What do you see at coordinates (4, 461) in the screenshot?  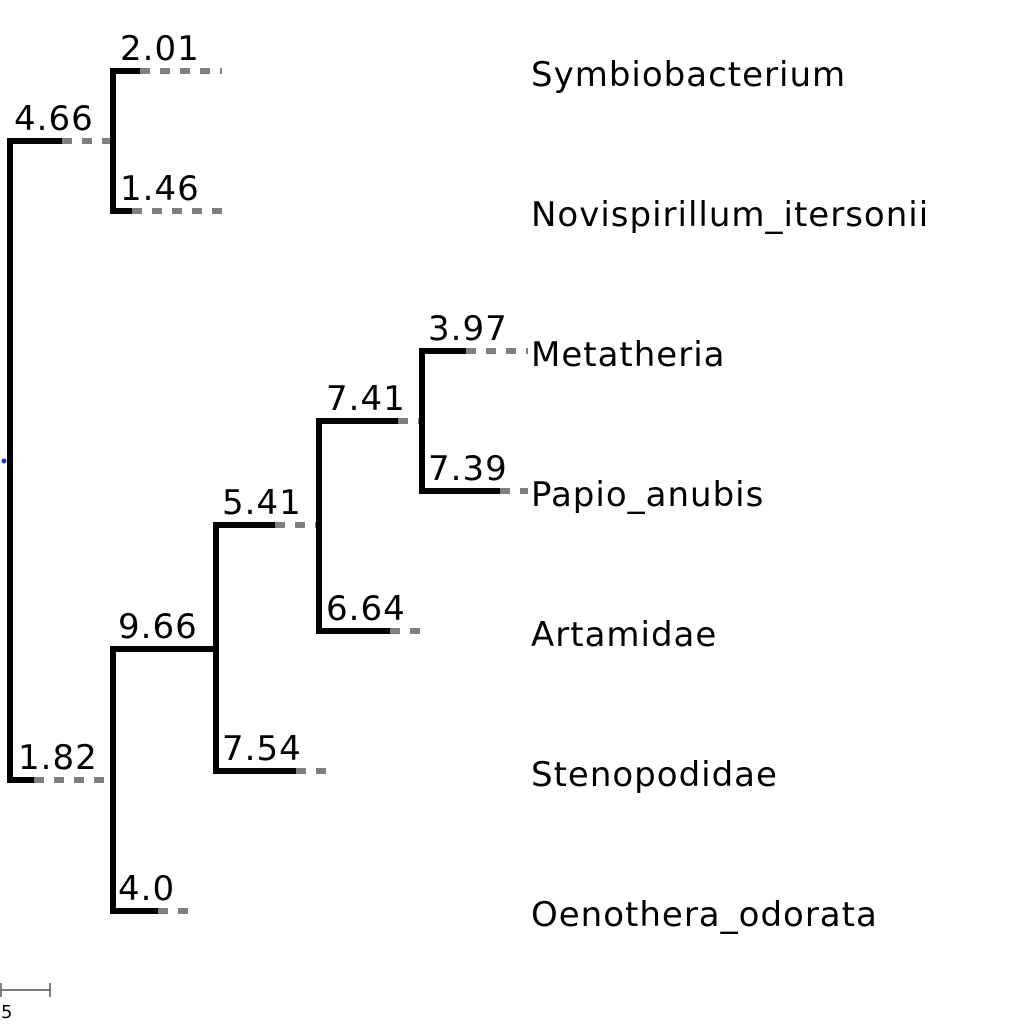 I see `root-node-marker` at bounding box center [4, 461].